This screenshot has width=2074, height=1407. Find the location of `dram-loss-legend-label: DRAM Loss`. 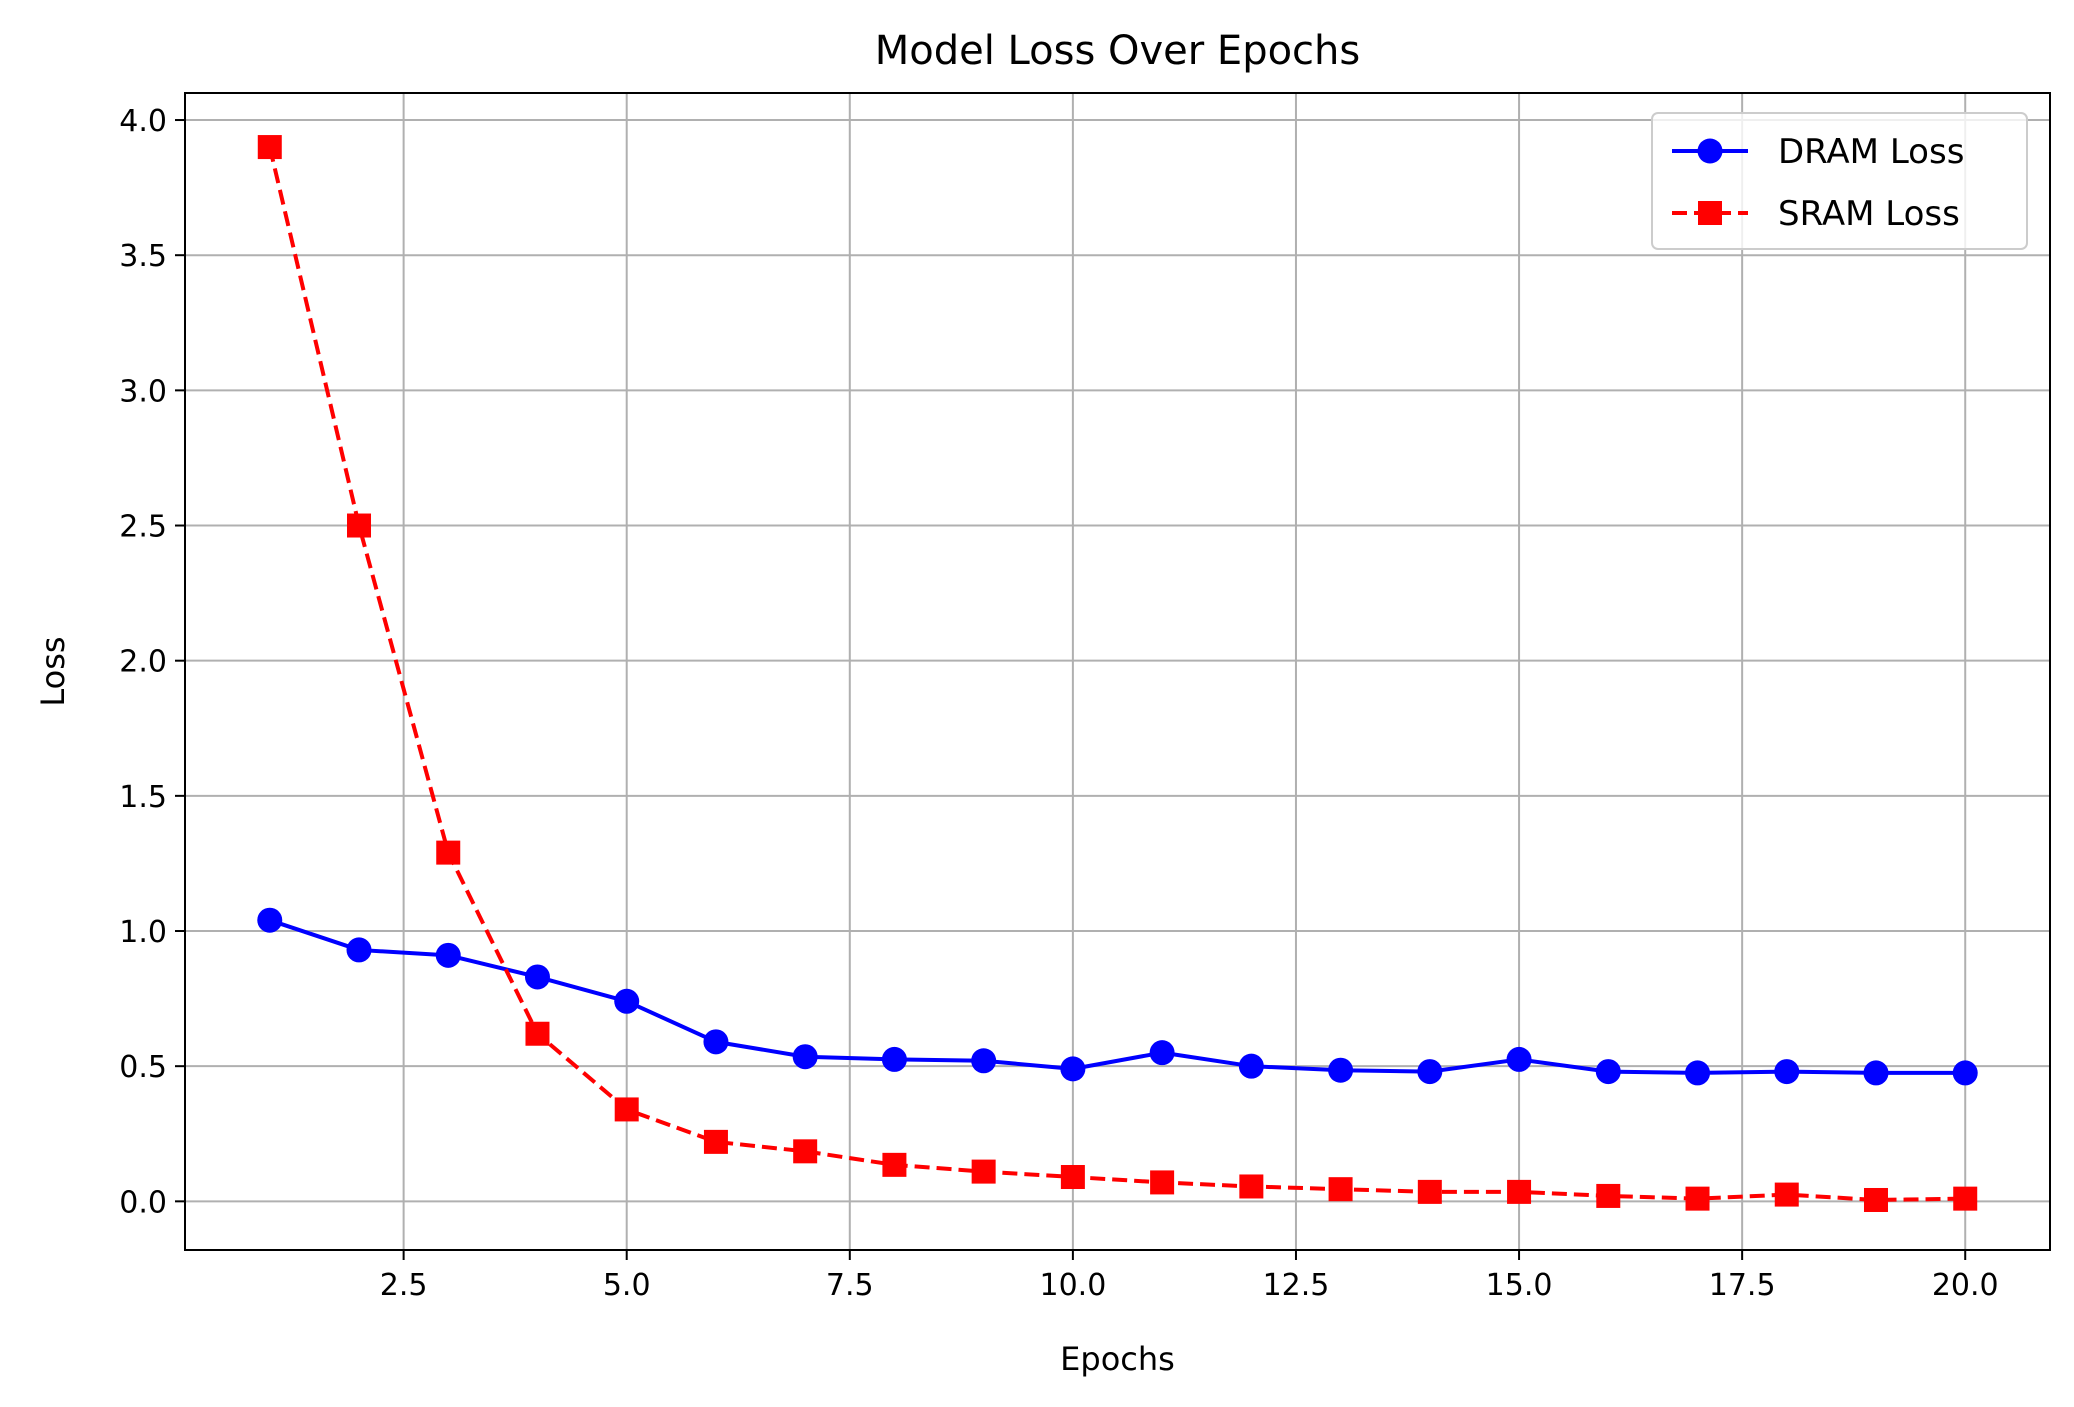

dram-loss-legend-label: DRAM Loss is located at coordinates (1871, 152).